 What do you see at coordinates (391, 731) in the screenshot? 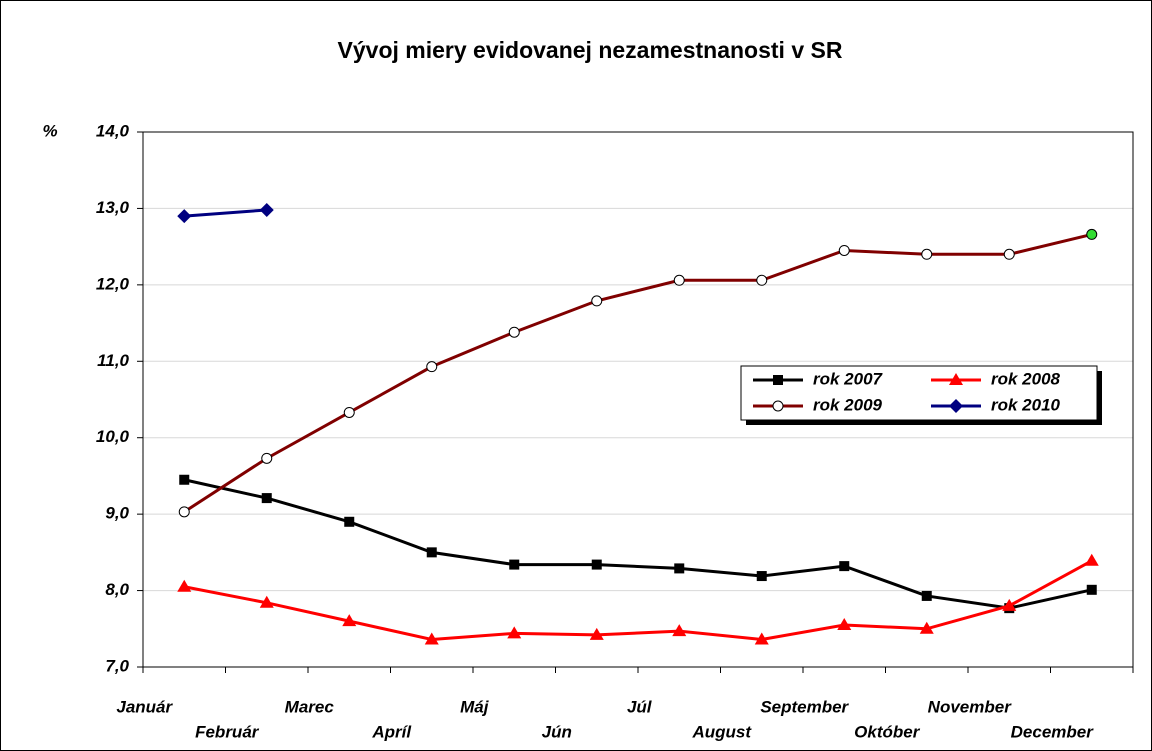
I see `x-tick-label: Apríl` at bounding box center [391, 731].